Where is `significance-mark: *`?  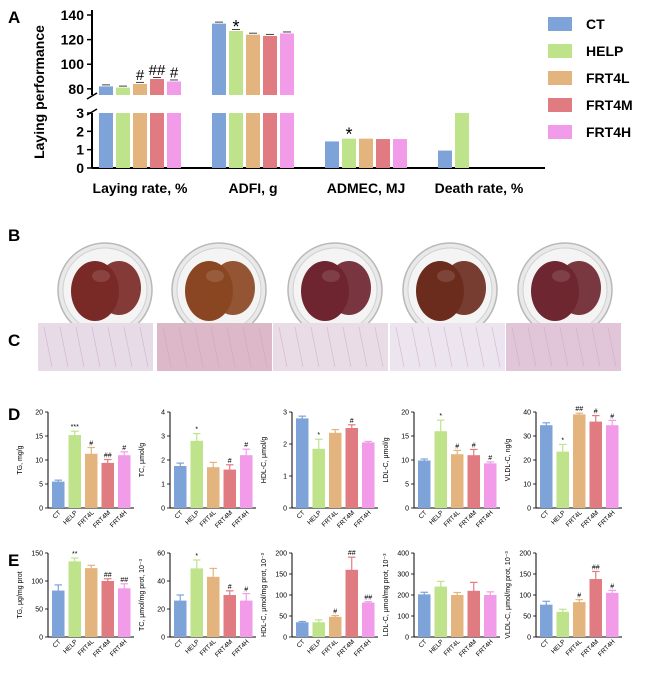 significance-mark: * is located at coordinates (348, 135).